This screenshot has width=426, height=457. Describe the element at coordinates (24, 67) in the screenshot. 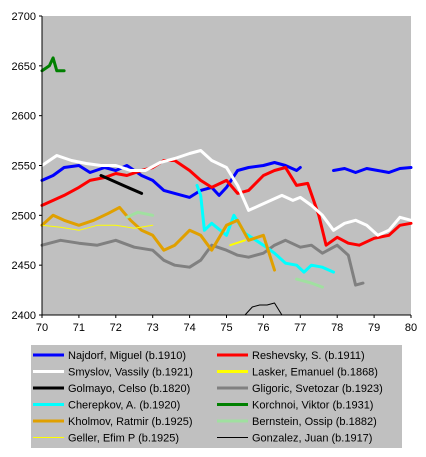

I see `y-tick-label: 2650` at that location.